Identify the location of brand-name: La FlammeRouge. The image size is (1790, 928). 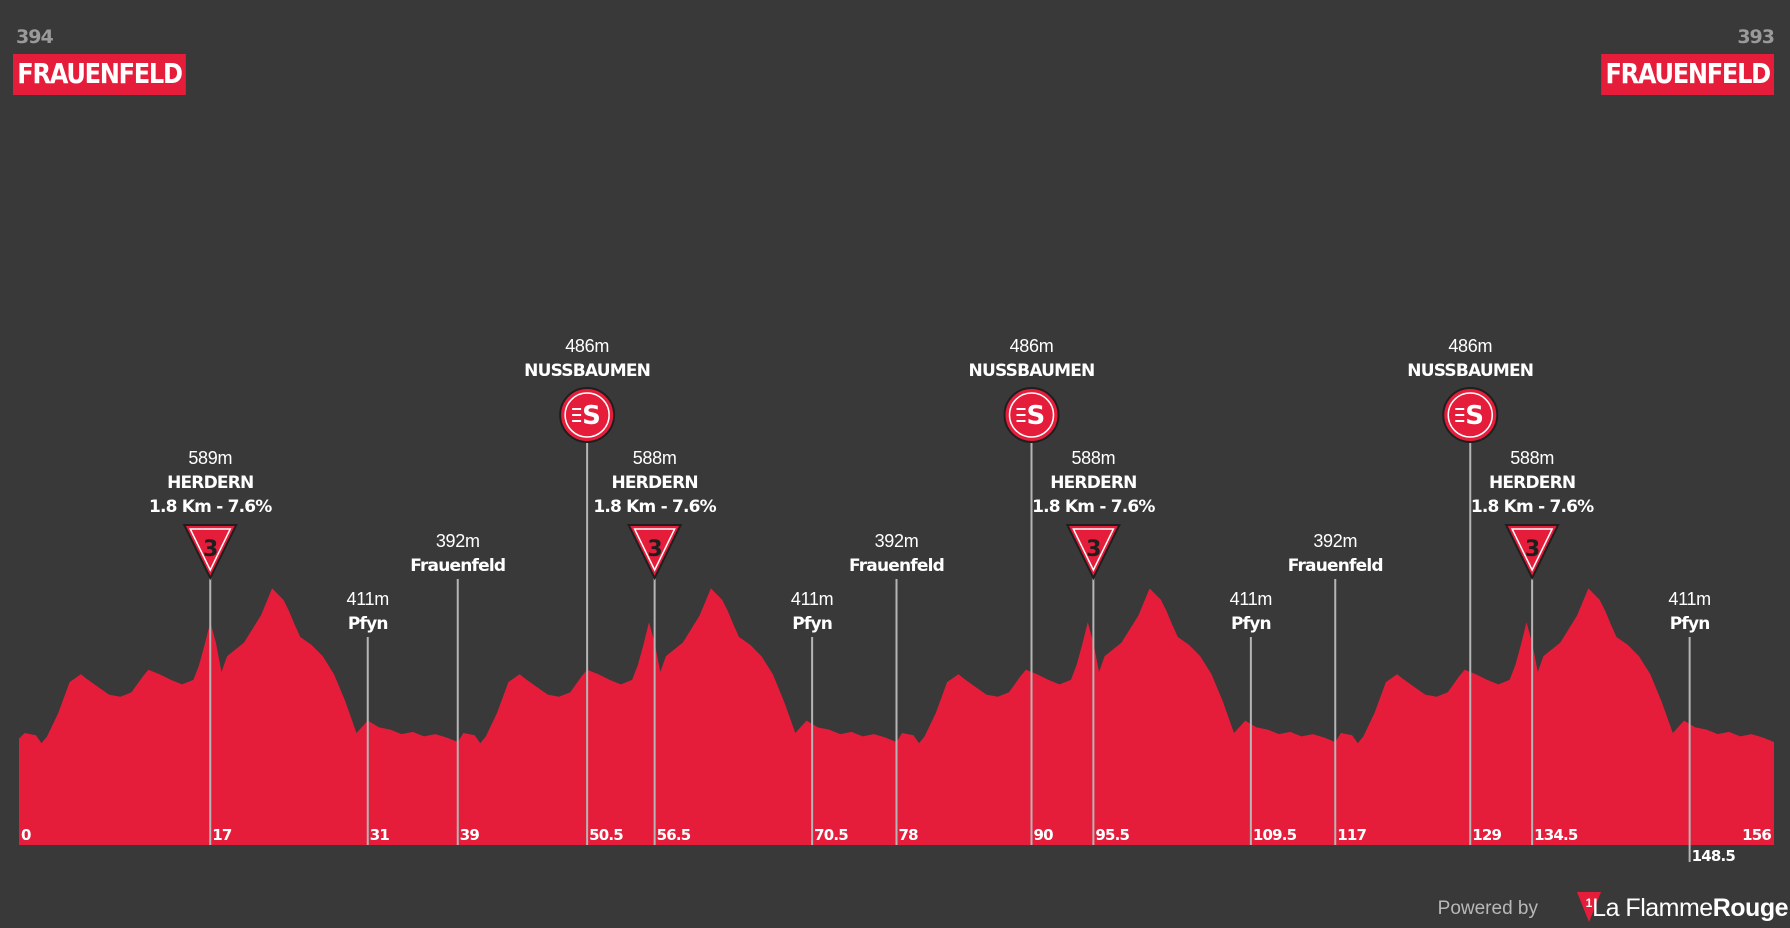
(1690, 908).